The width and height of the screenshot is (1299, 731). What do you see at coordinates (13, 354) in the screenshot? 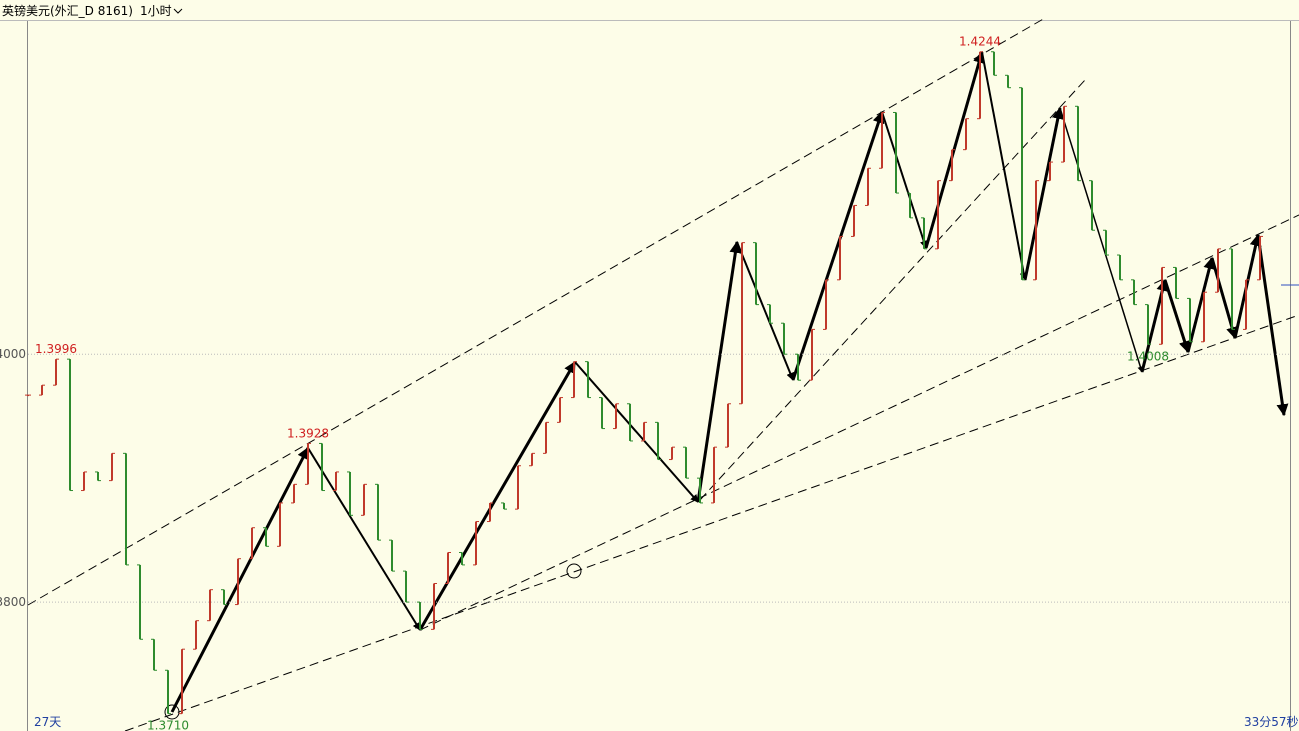
I see `y-tick-label: 1.4000` at bounding box center [13, 354].